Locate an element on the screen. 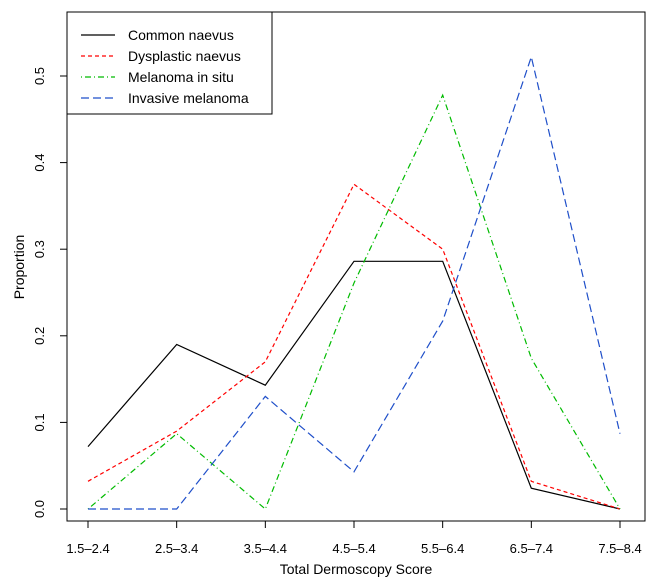 This screenshot has height=579, width=652. y-axis: 0.0 0.1 0.2 0.3 0.4 0.5 is located at coordinates (49, 292).